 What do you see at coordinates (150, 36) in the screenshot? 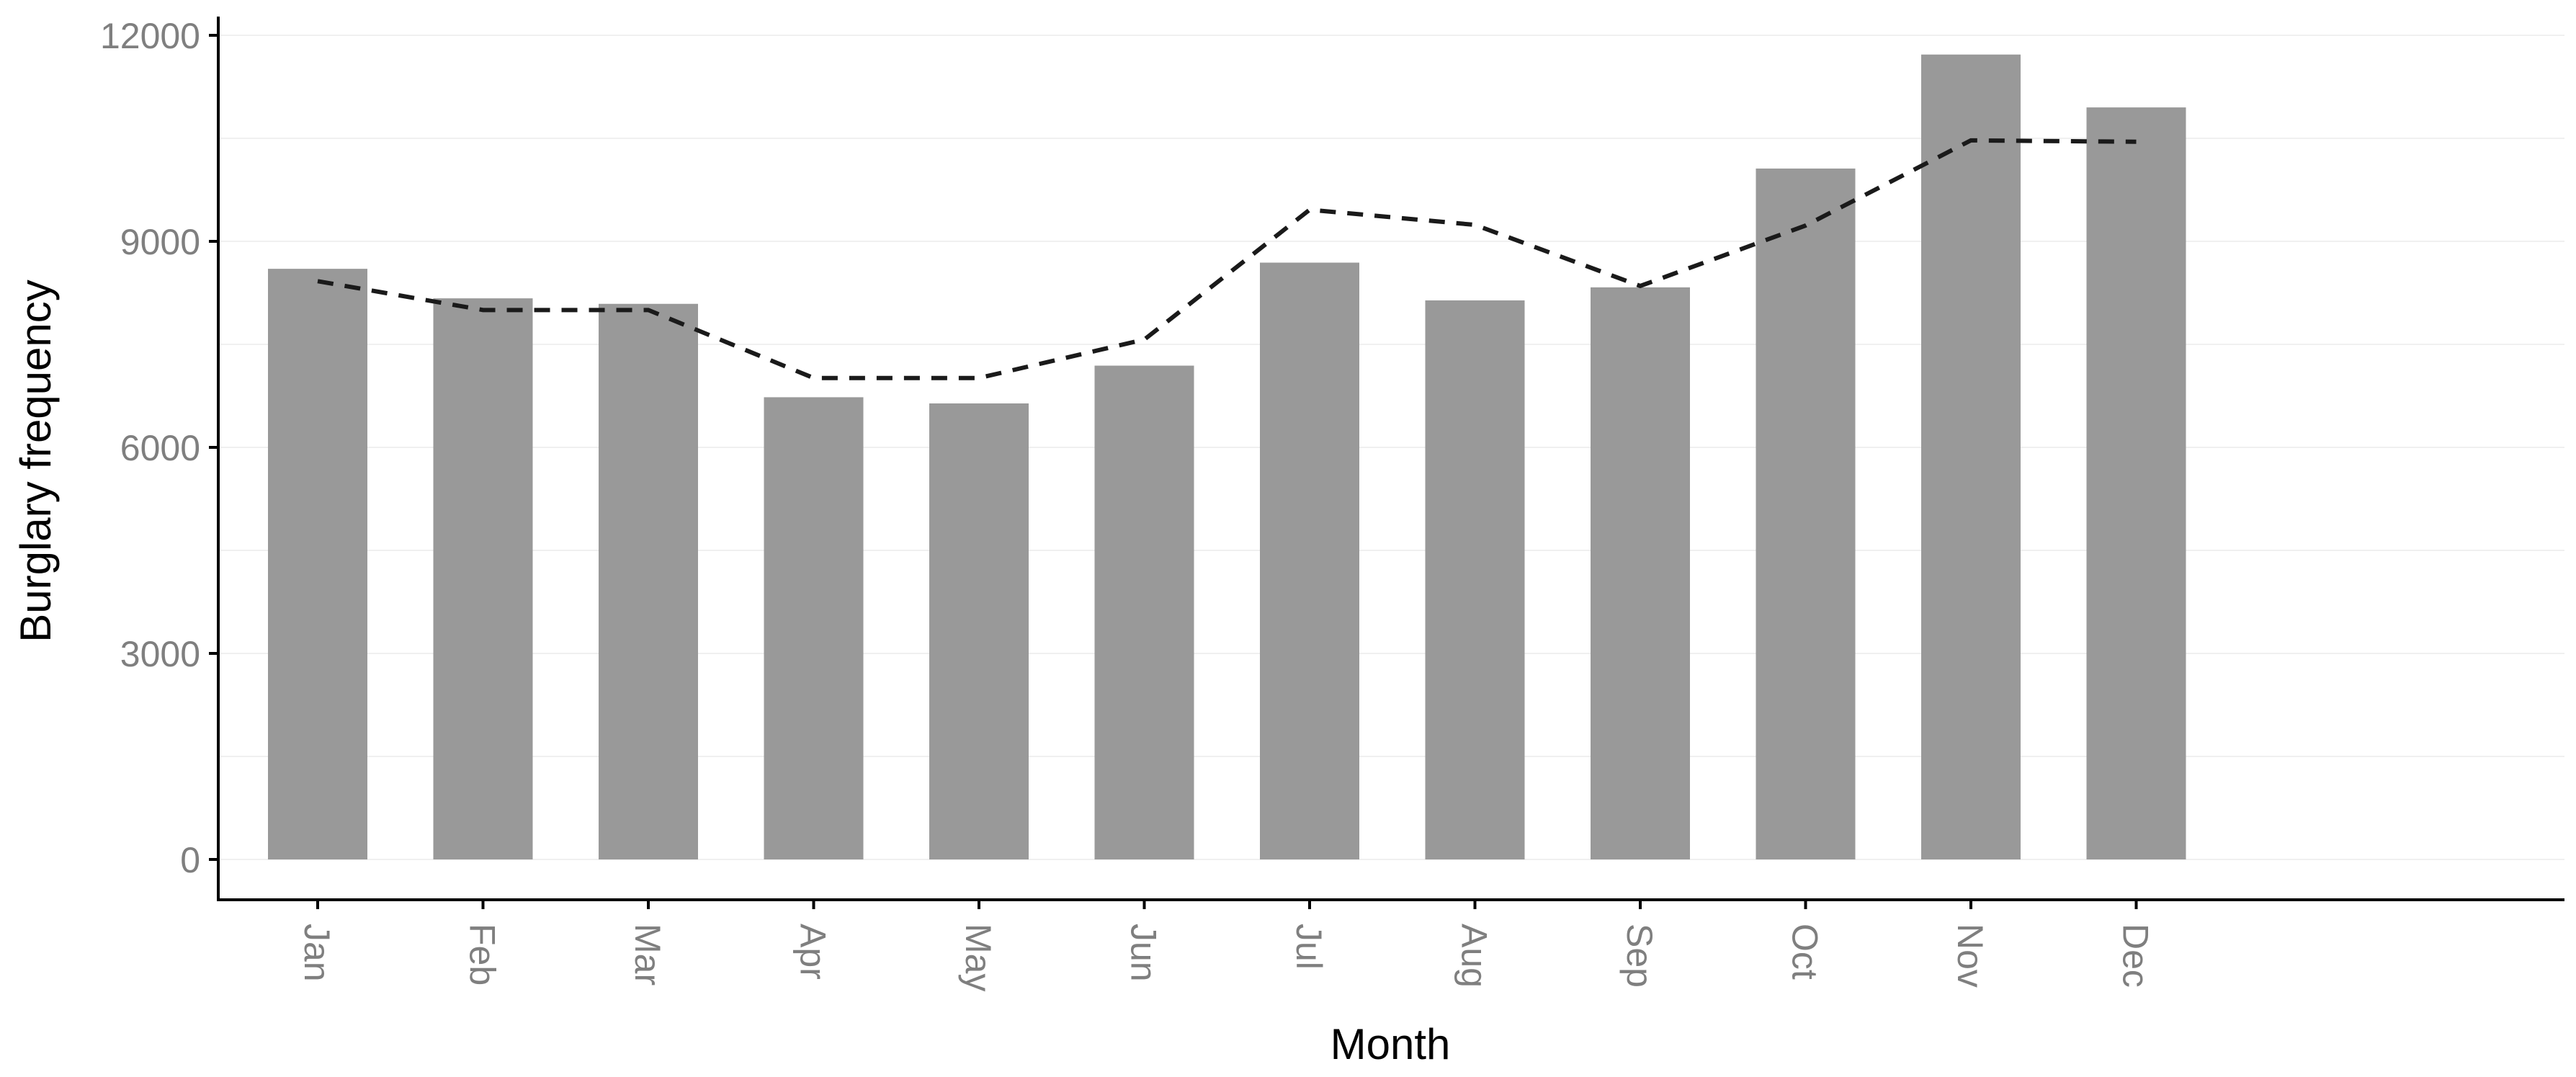
I see `y-tick-label: 12000` at bounding box center [150, 36].